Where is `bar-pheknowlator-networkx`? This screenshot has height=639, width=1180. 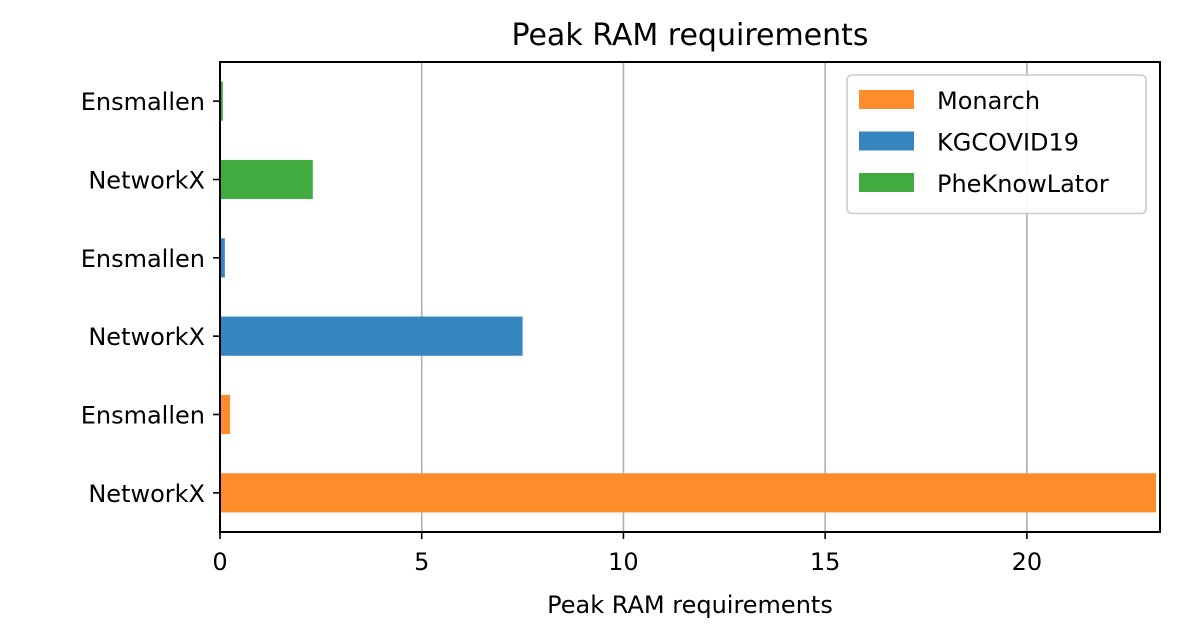 bar-pheknowlator-networkx is located at coordinates (266, 179).